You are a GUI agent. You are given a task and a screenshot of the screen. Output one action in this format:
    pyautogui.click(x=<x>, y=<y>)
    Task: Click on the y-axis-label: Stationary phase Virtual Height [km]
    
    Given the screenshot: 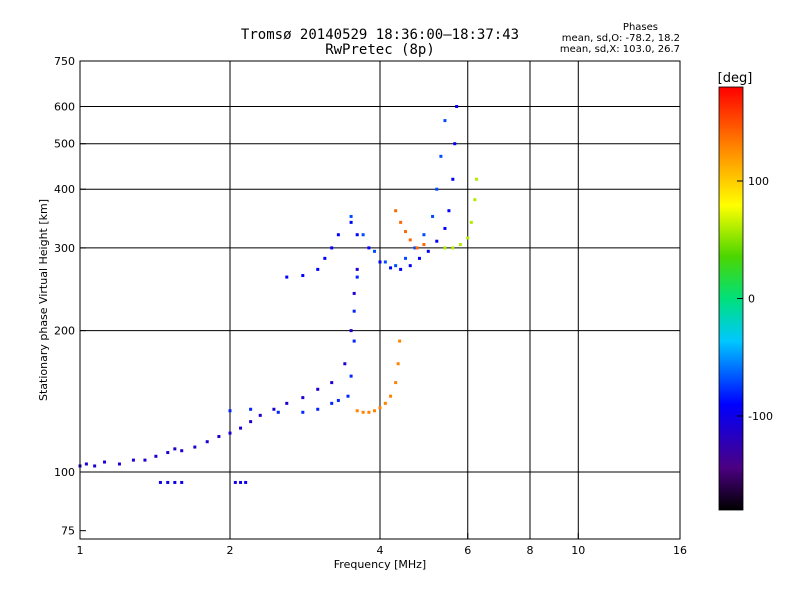 What is the action you would take?
    pyautogui.click(x=43, y=300)
    